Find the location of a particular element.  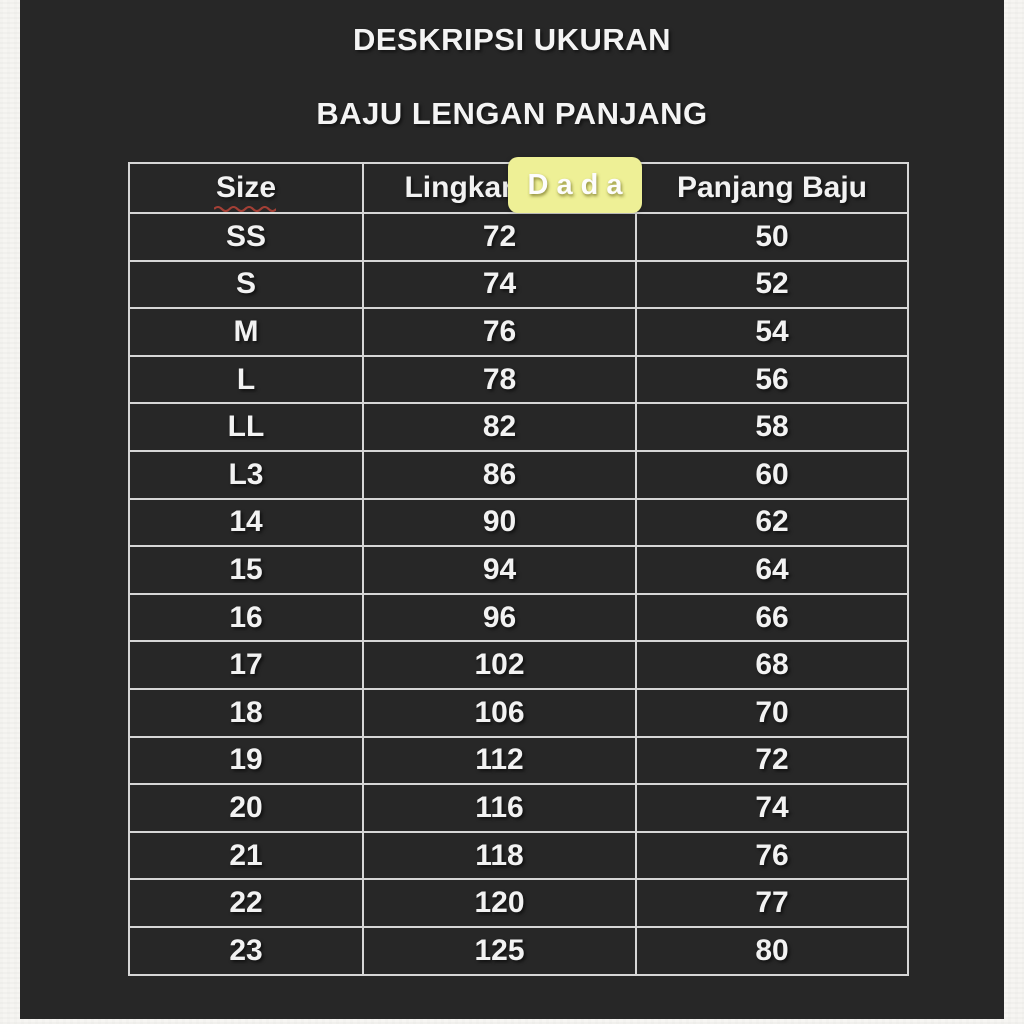

table-row: M 76 54 is located at coordinates (518, 332).